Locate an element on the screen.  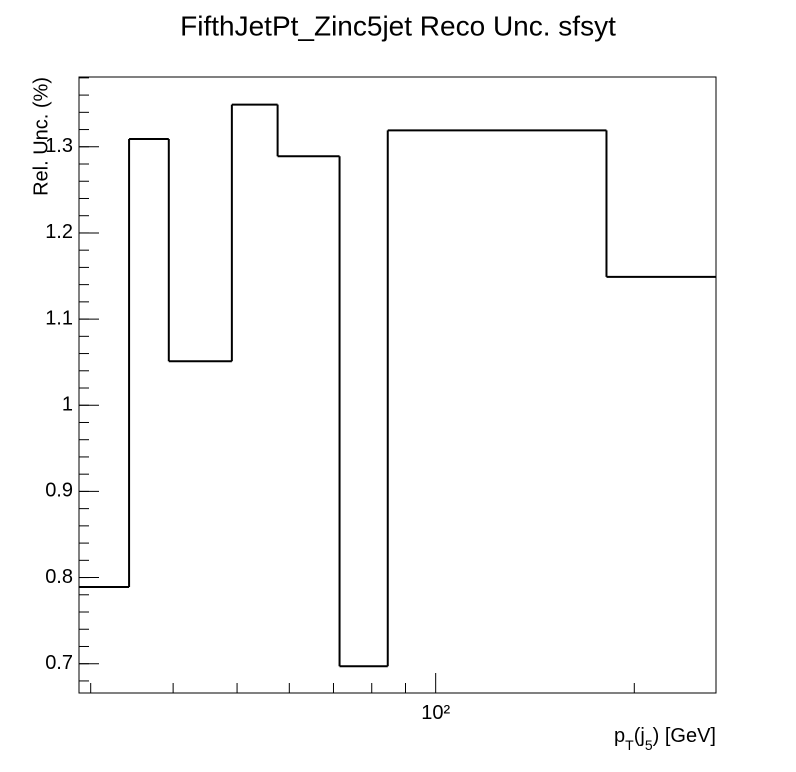
y-tick-label: 0.8 is located at coordinates (59, 577).